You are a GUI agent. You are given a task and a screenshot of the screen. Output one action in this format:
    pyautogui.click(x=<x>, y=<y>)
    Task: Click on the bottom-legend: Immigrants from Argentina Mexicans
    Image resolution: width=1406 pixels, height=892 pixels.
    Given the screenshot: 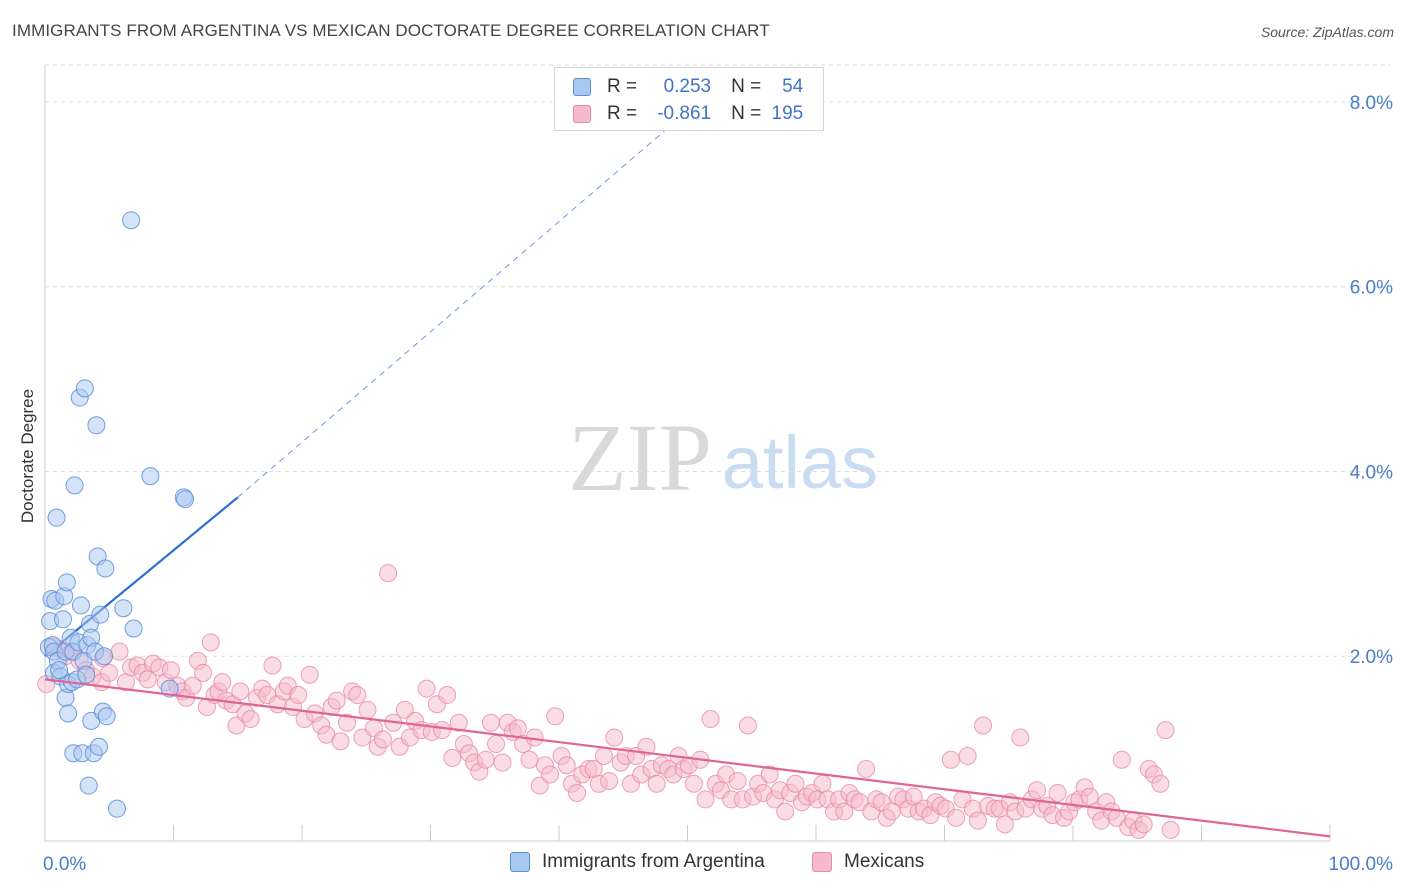 What is the action you would take?
    pyautogui.click(x=703, y=864)
    